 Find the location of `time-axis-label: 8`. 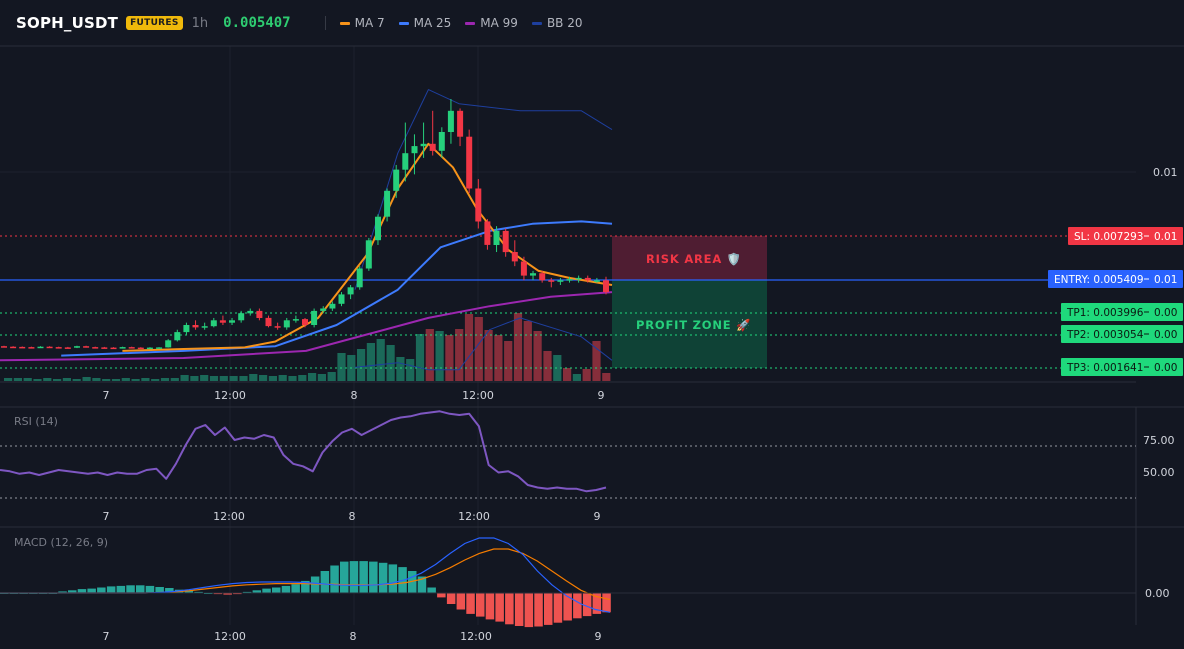

time-axis-label: 8 is located at coordinates (352, 516).